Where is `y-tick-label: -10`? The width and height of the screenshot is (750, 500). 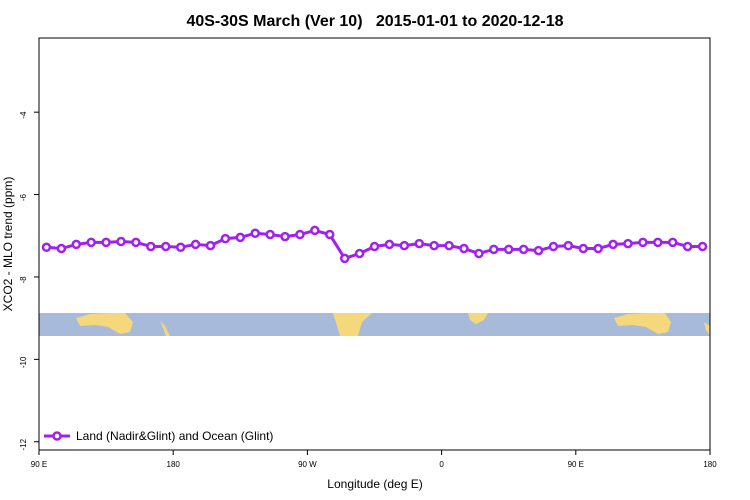 y-tick-label: -10 is located at coordinates (23, 362).